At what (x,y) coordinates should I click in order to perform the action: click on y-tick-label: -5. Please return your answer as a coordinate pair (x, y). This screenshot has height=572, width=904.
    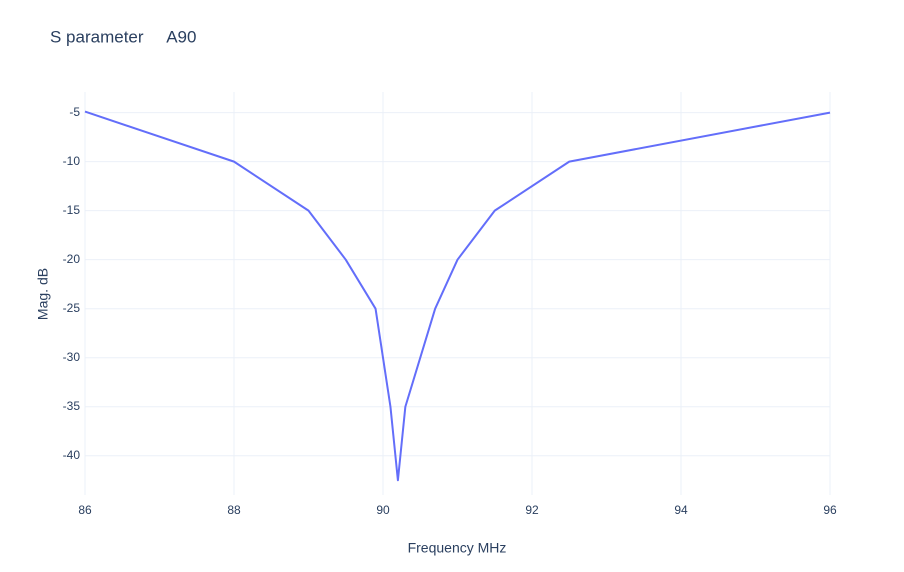
    Looking at the image, I should click on (74, 112).